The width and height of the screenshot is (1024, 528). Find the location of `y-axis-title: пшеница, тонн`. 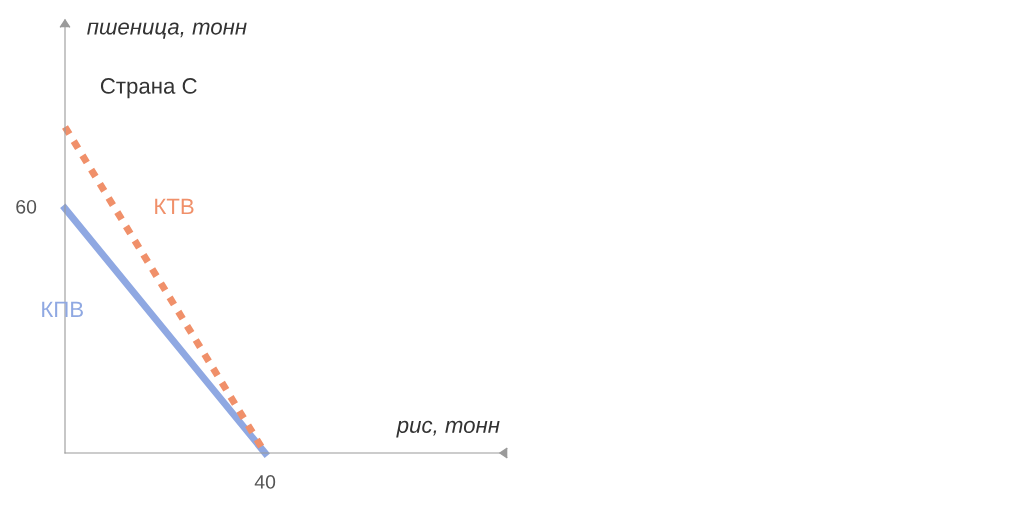

y-axis-title: пшеница, тонн is located at coordinates (167, 30).